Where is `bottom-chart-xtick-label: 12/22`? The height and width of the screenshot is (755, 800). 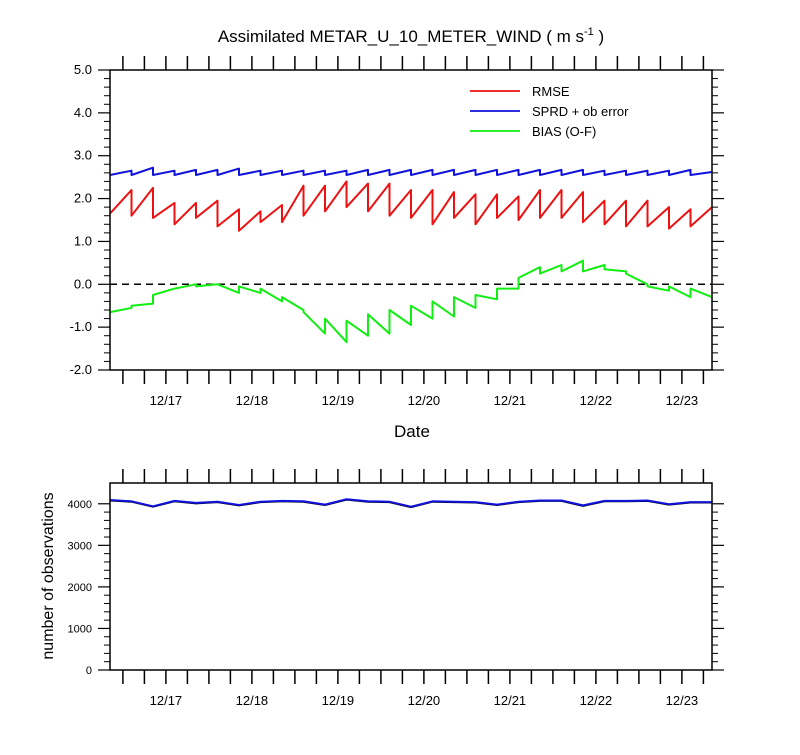
bottom-chart-xtick-label: 12/22 is located at coordinates (596, 700).